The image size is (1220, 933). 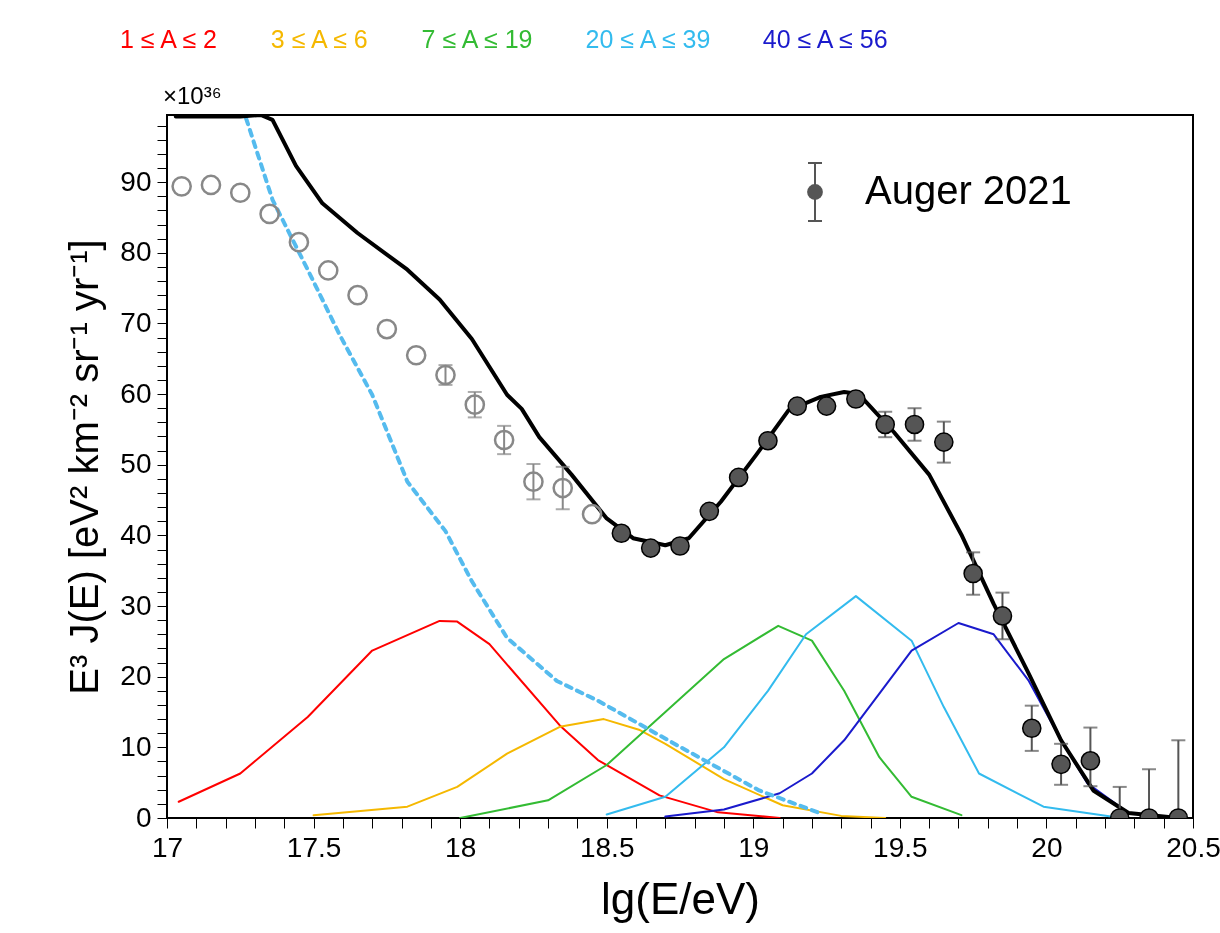 I want to click on text: 3 ≤ A ≤ 6, so click(x=319, y=39).